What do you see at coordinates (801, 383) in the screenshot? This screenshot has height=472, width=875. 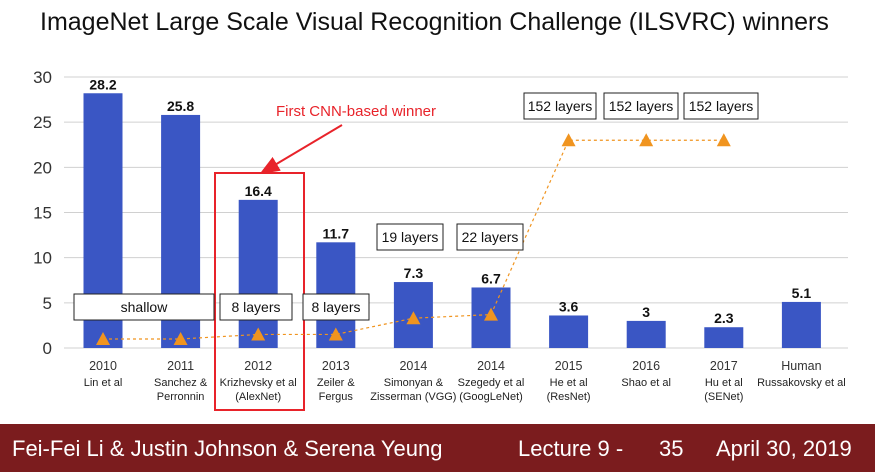 I see `x-tick-sublabel: Russakovsky et al` at bounding box center [801, 383].